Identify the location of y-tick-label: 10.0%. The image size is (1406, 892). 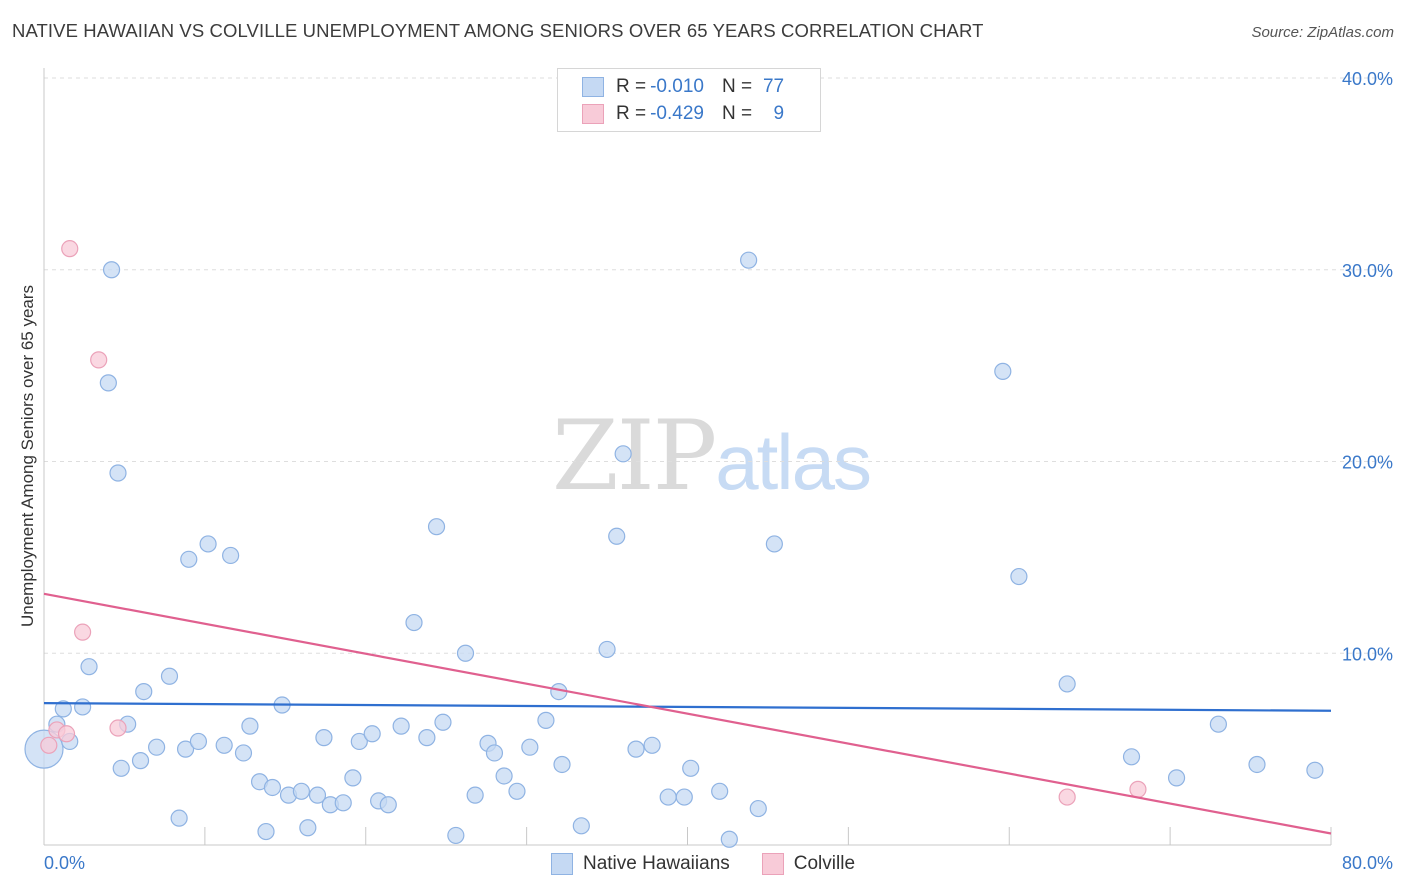
(1367, 654).